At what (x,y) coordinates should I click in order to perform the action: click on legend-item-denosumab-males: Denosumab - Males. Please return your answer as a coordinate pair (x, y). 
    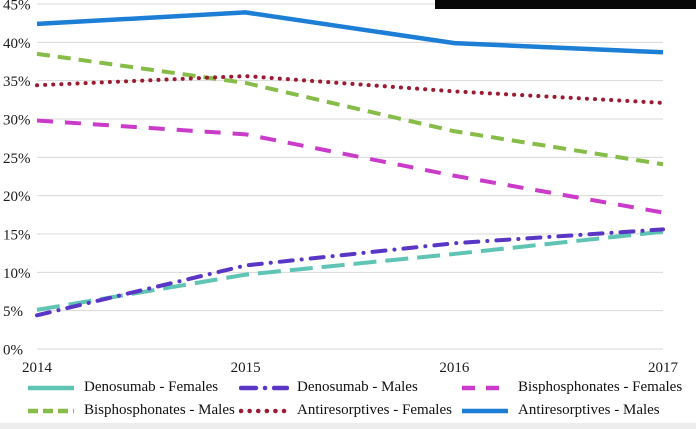
    Looking at the image, I should click on (349, 387).